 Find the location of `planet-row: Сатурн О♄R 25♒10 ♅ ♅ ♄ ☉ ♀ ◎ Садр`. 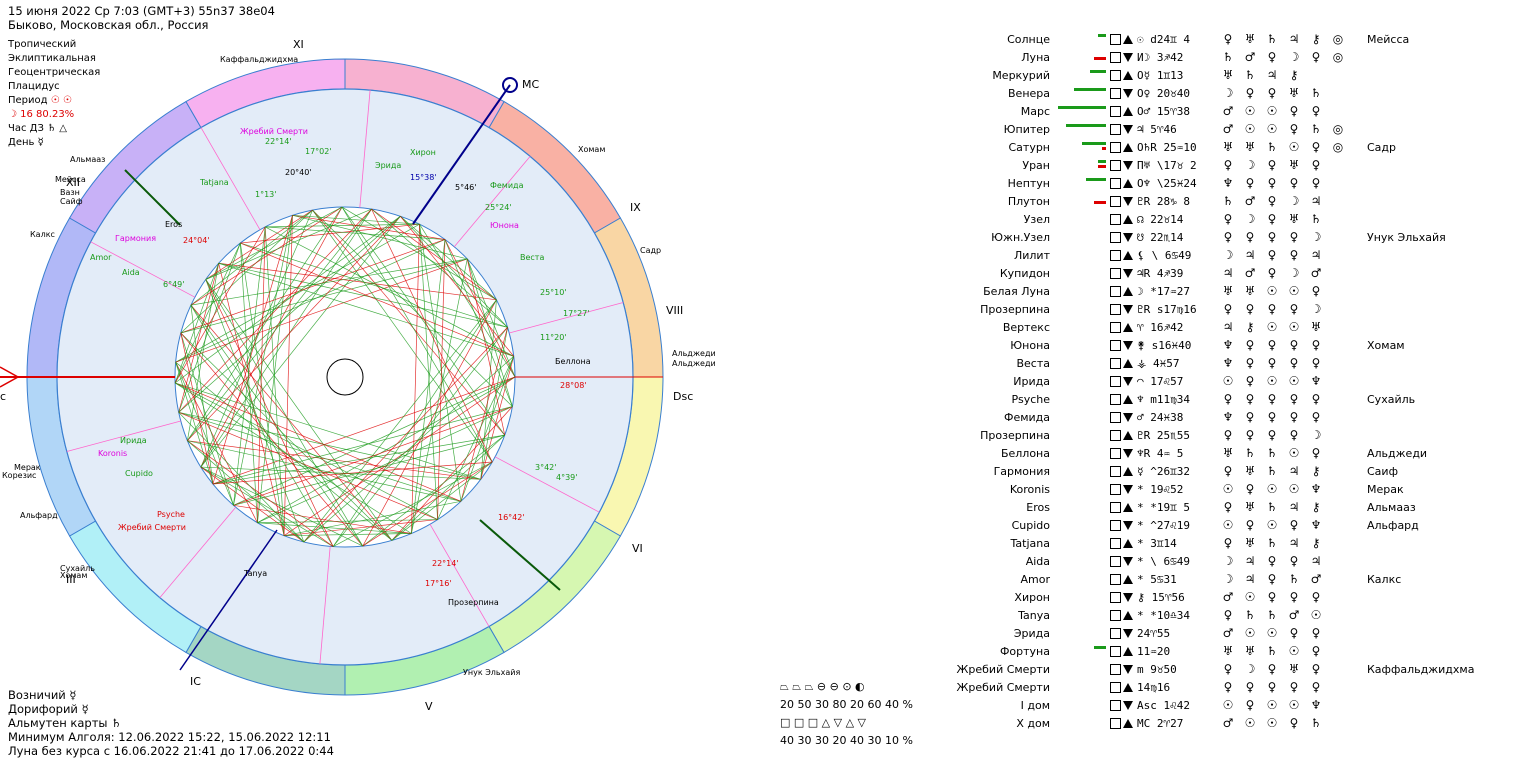

planet-row: Сатурн О♄R 25♒10 ♅ ♅ ♄ ☉ ♀ ◎ Садр is located at coordinates (1199, 147).